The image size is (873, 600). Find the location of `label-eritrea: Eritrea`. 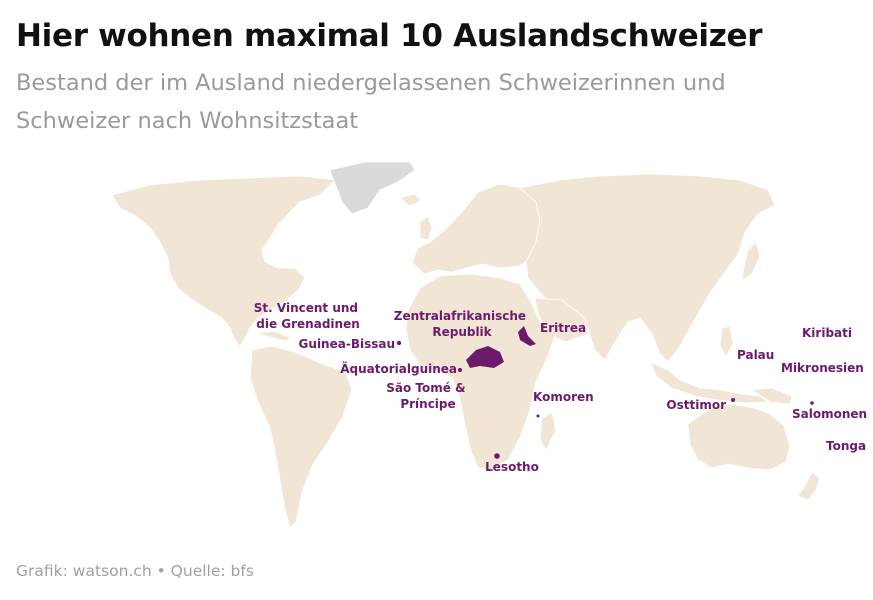

label-eritrea: Eritrea is located at coordinates (563, 328).